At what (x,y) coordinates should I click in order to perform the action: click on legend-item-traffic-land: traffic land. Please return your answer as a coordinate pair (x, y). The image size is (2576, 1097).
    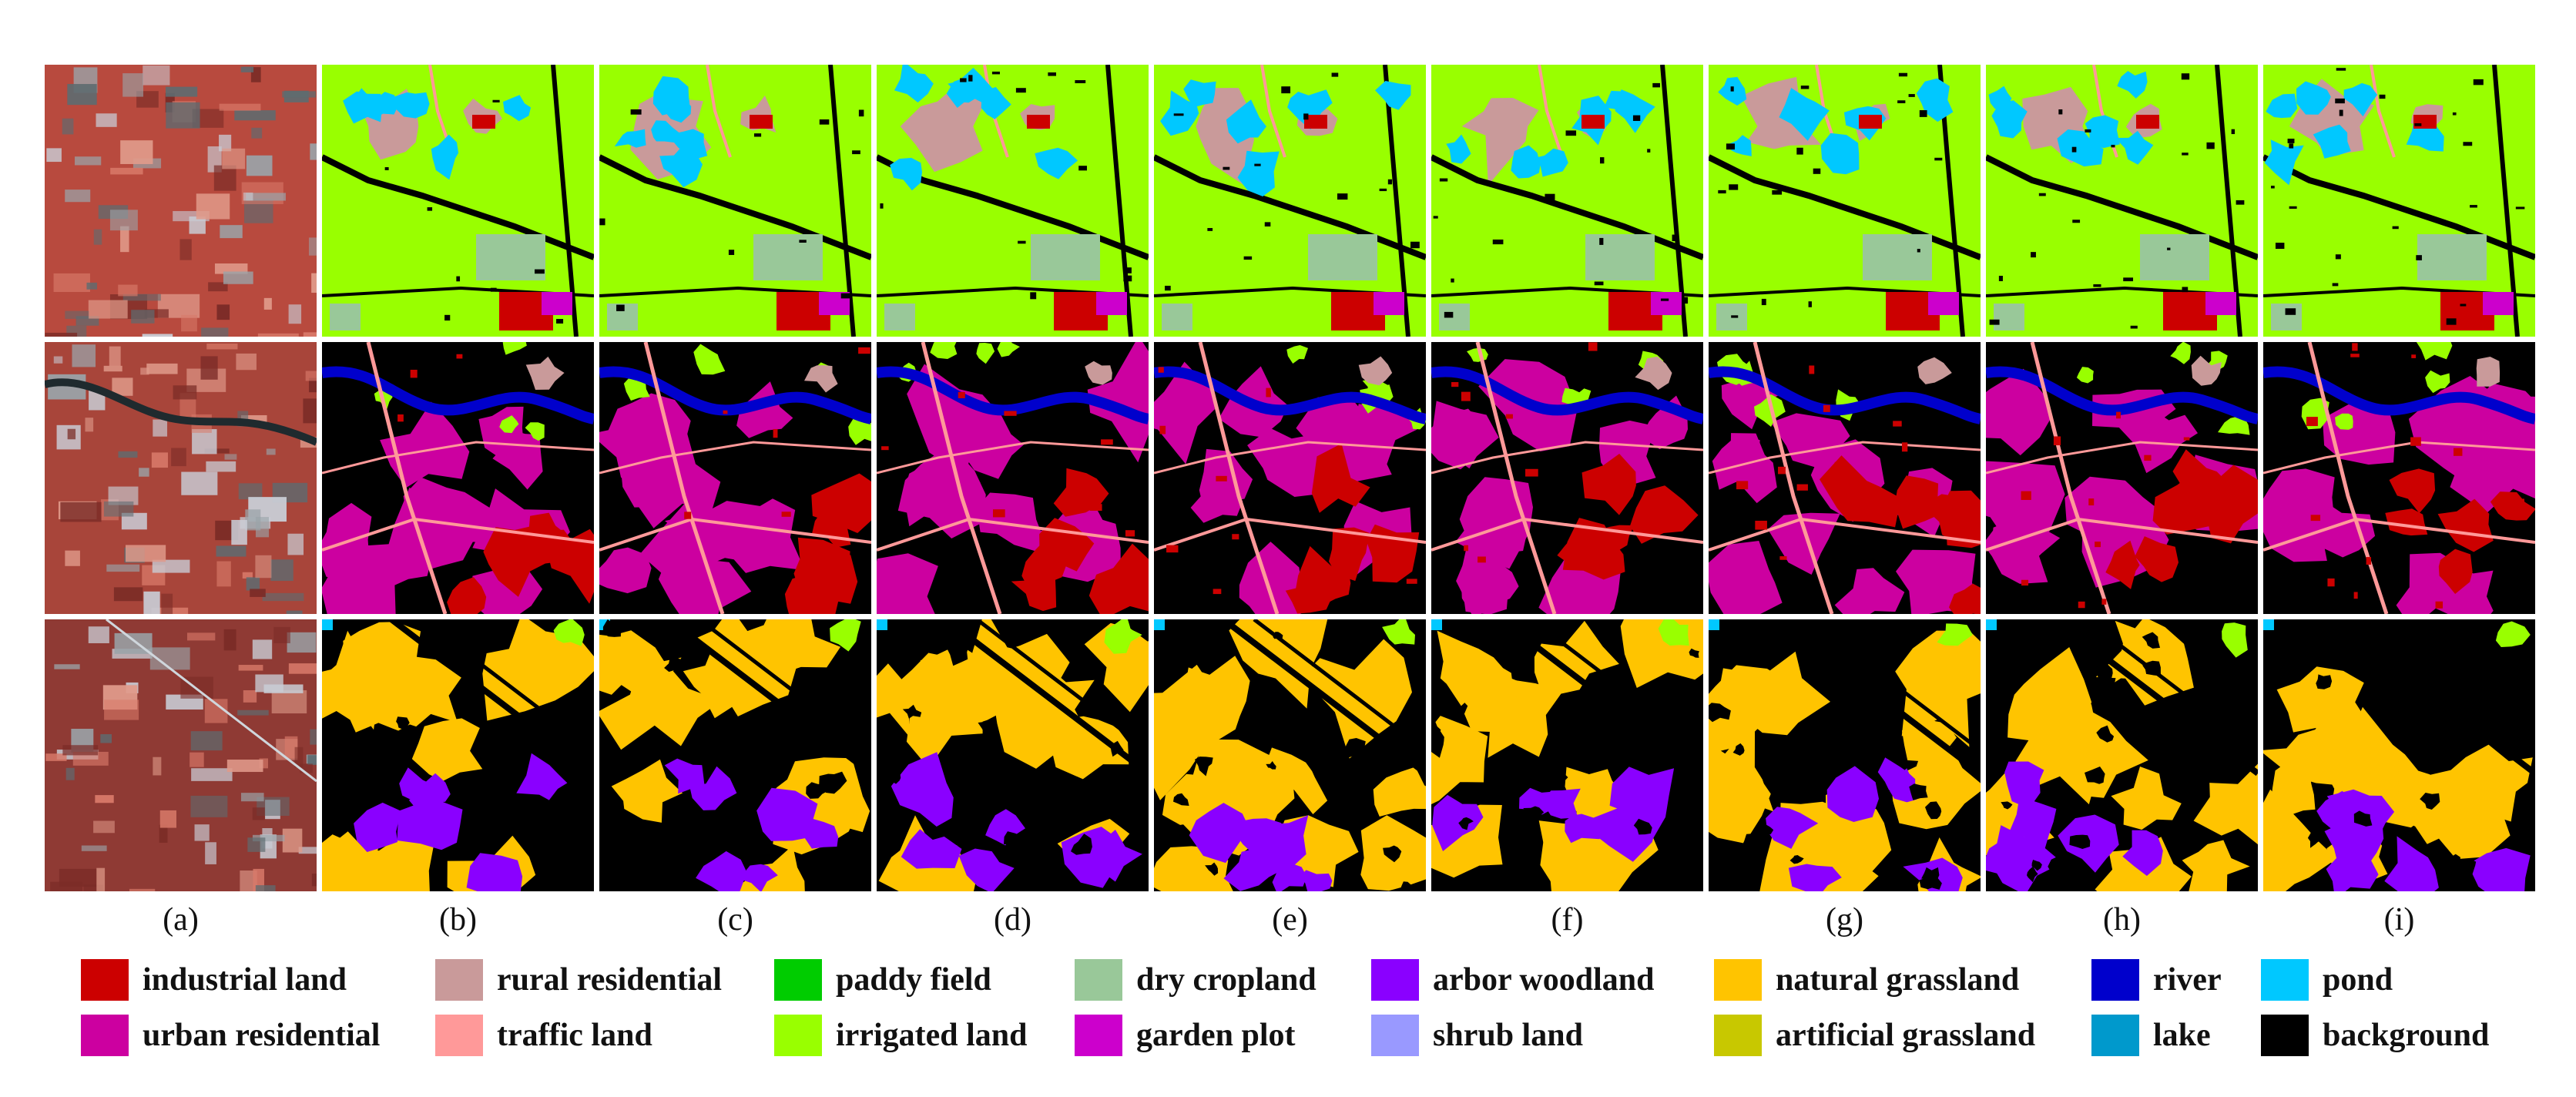
    Looking at the image, I should click on (543, 1035).